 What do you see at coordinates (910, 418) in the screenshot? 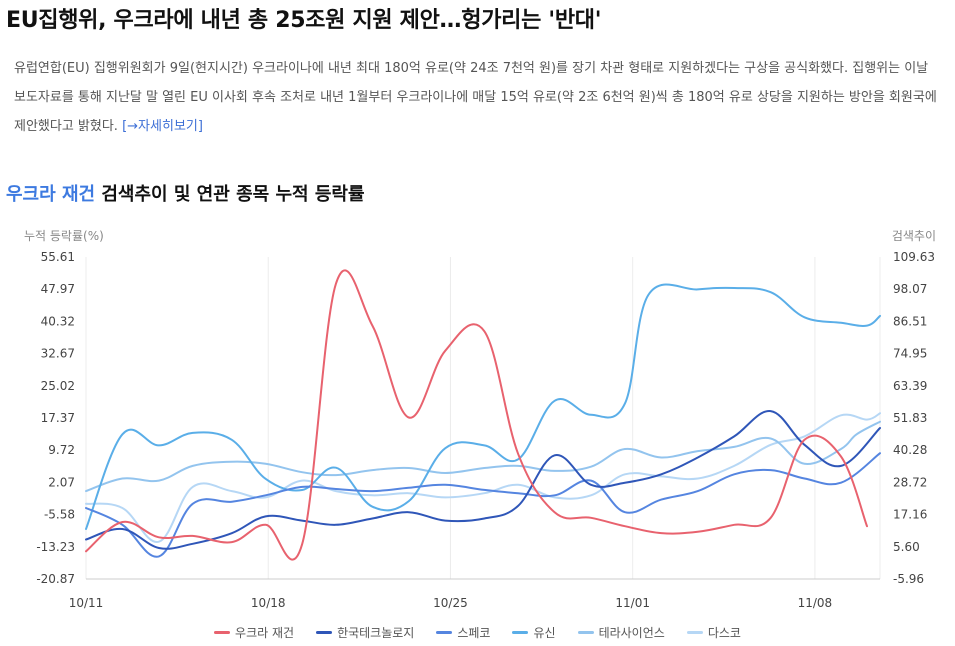
I see `right-tick-label: 51.83` at bounding box center [910, 418].